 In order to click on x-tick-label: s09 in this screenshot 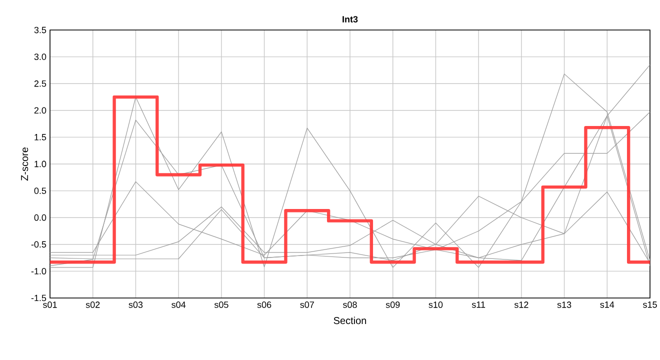, I will do `click(393, 305)`.